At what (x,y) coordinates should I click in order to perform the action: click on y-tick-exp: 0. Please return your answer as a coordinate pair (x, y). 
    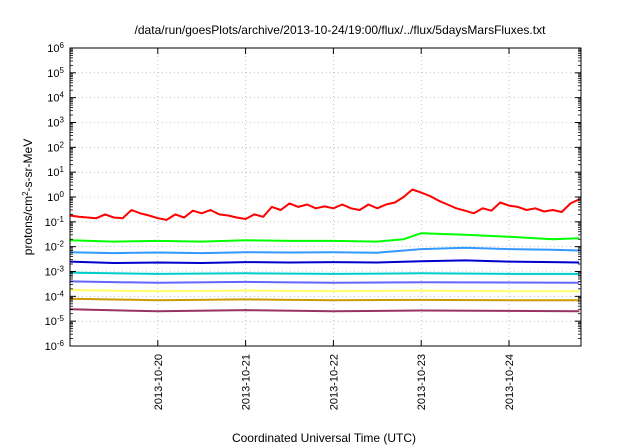
    Looking at the image, I should click on (62, 194).